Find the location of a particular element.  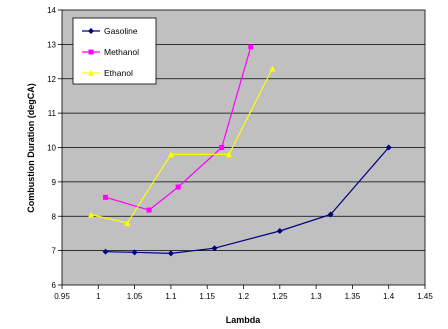

x-tick-label: 1.25 is located at coordinates (280, 296).